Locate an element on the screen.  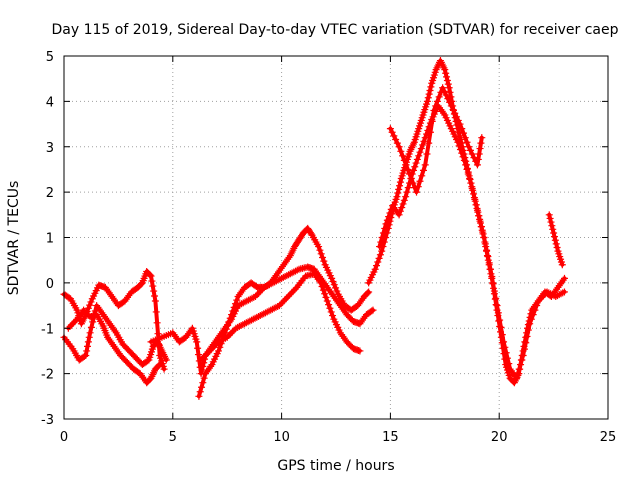
y-tick-label: -3 is located at coordinates (47, 420).